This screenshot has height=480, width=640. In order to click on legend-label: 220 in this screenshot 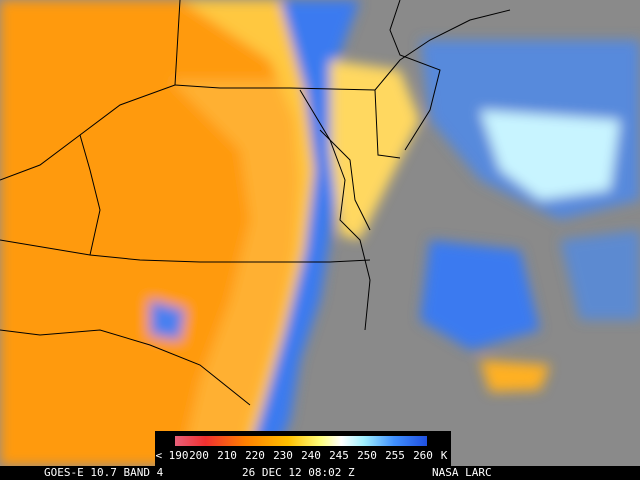, I will do `click(255, 455)`.